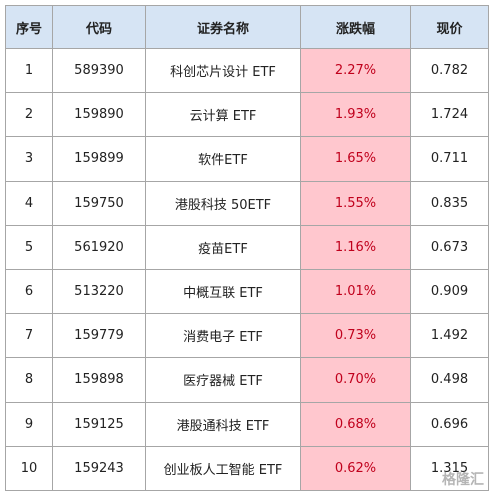  I want to click on table-cell: 0.68%, so click(355, 424).